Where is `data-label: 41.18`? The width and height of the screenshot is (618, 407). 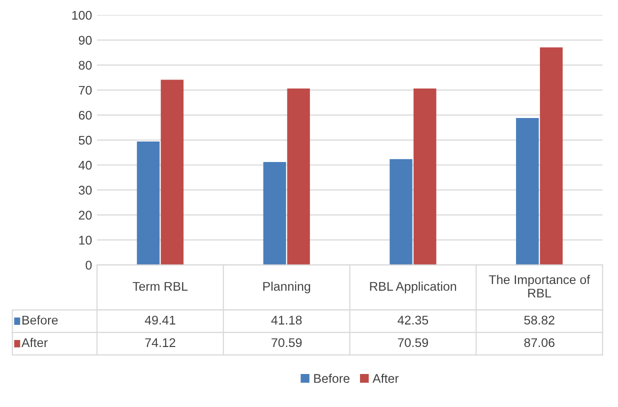 data-label: 41.18 is located at coordinates (286, 320).